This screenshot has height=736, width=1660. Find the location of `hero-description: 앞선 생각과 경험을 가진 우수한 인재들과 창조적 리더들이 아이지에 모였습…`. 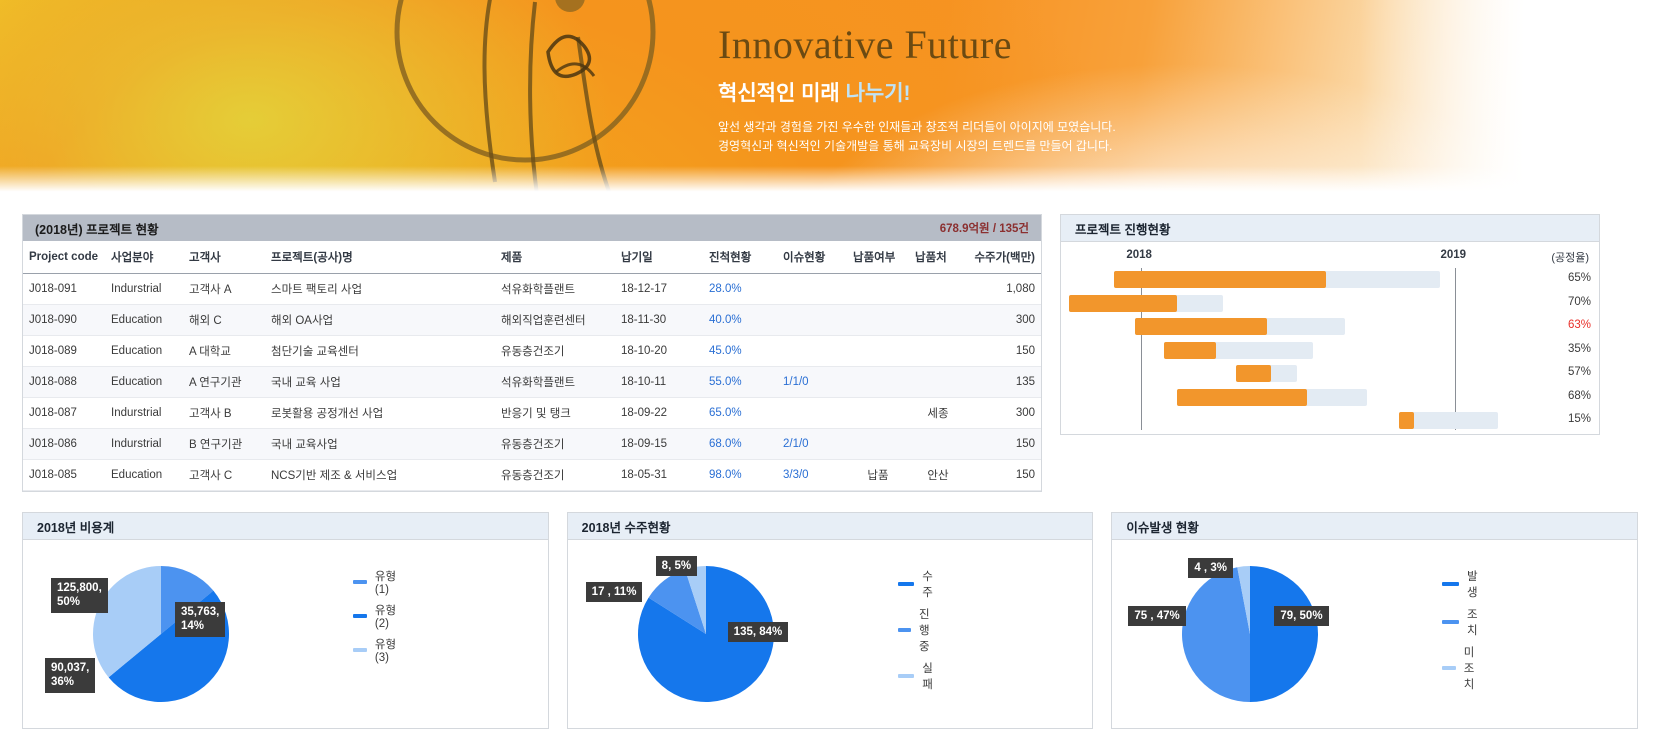

hero-description: 앞선 생각과 경험을 가진 우수한 인재들과 창조적 리더들이 아이지에 모였습… is located at coordinates (917, 136).